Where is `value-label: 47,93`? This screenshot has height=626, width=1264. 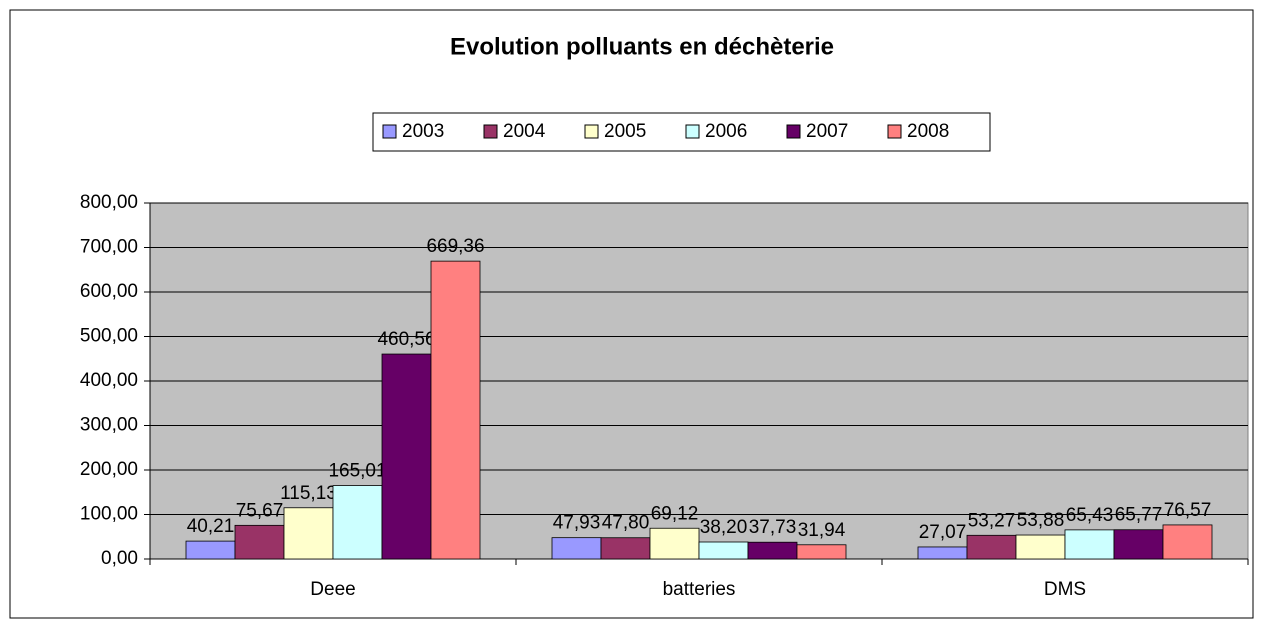
value-label: 47,93 is located at coordinates (577, 523).